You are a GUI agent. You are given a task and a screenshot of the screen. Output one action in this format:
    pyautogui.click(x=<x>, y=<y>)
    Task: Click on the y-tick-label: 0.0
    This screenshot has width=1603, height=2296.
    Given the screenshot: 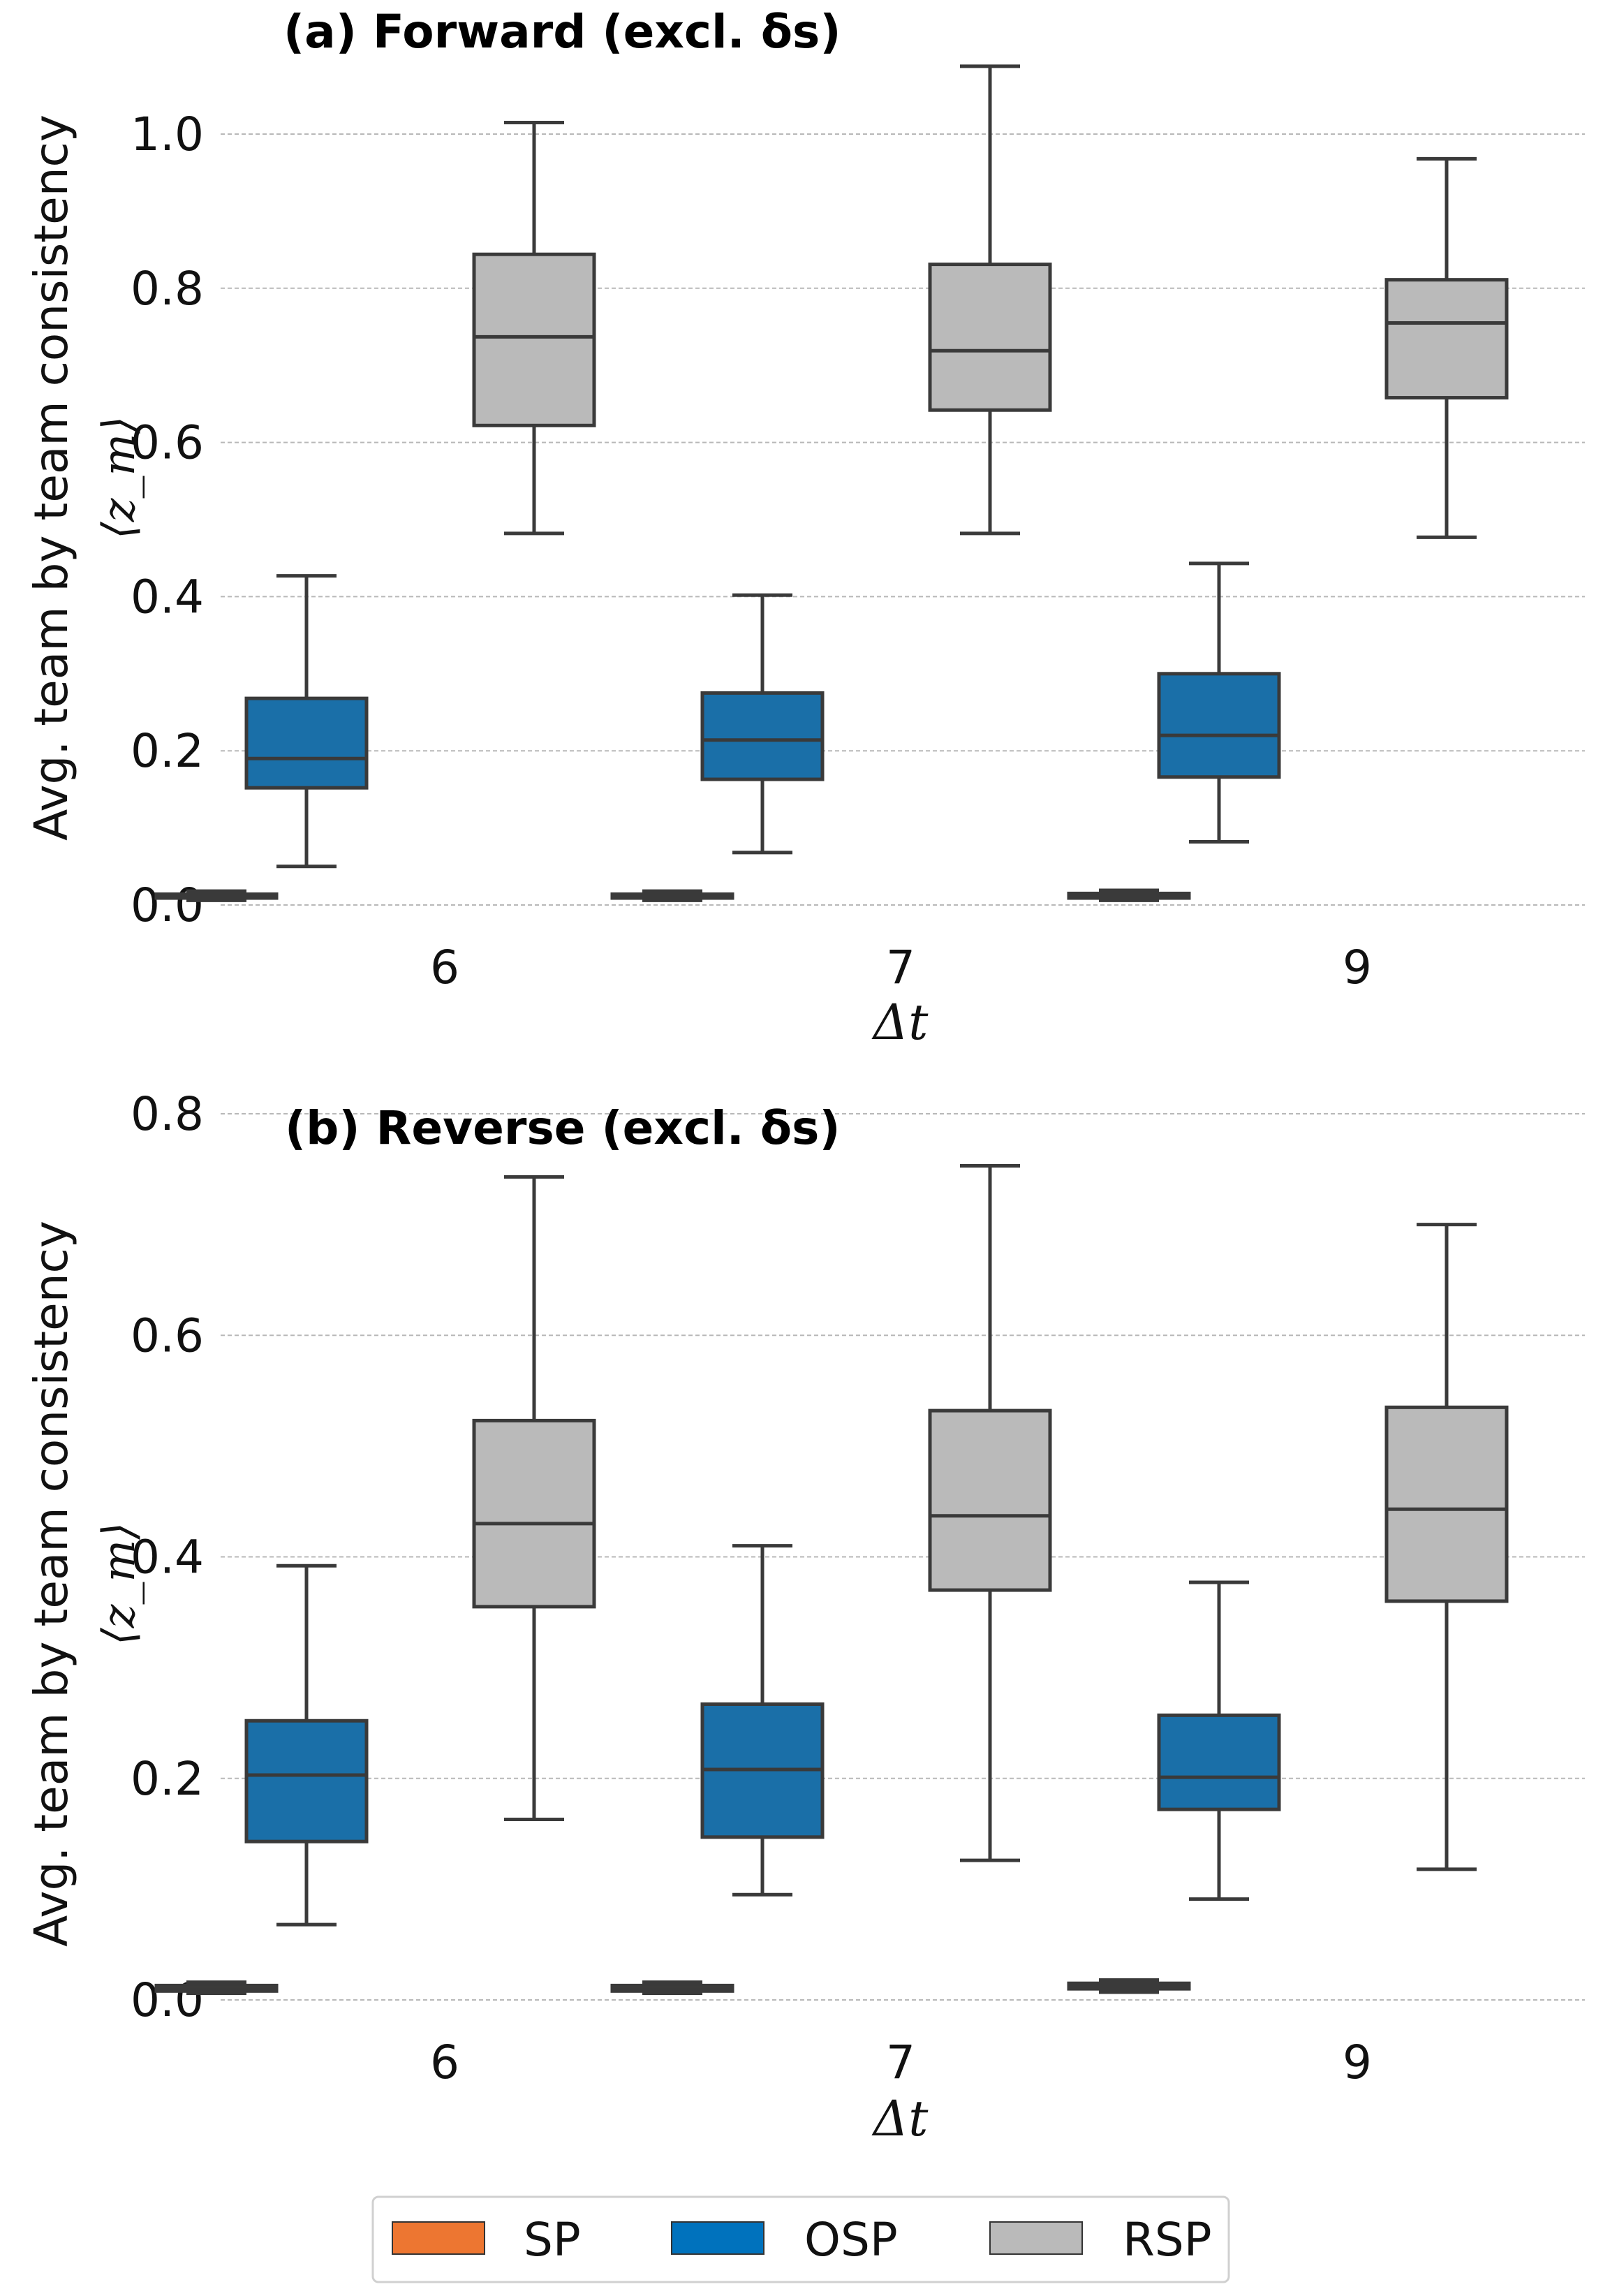 What is the action you would take?
    pyautogui.click(x=167, y=905)
    